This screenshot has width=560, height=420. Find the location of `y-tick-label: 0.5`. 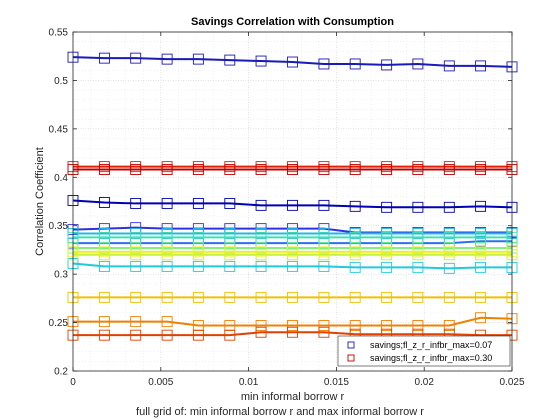

y-tick-label: 0.5 is located at coordinates (61, 81).